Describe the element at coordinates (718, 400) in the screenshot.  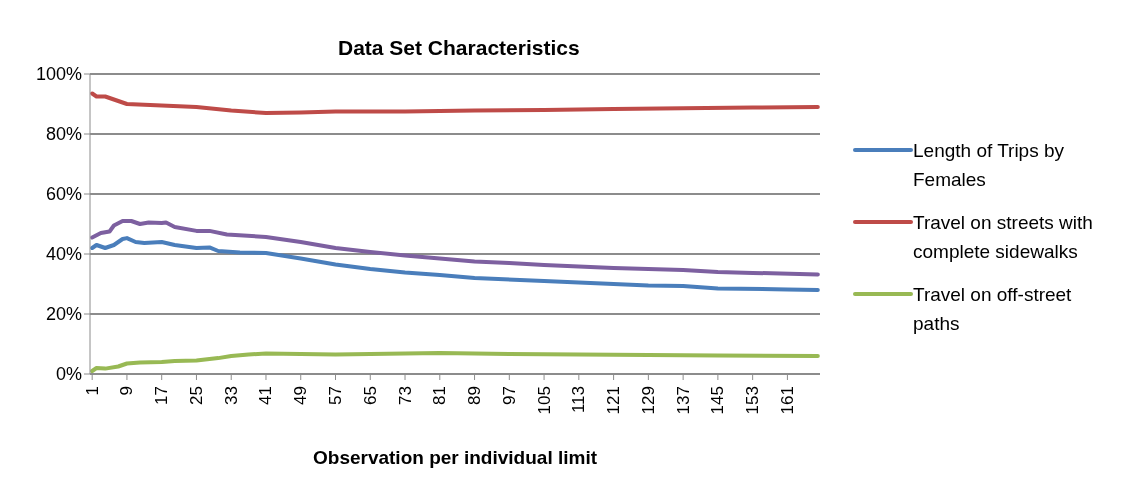
I see `x-tick-label: 145` at that location.